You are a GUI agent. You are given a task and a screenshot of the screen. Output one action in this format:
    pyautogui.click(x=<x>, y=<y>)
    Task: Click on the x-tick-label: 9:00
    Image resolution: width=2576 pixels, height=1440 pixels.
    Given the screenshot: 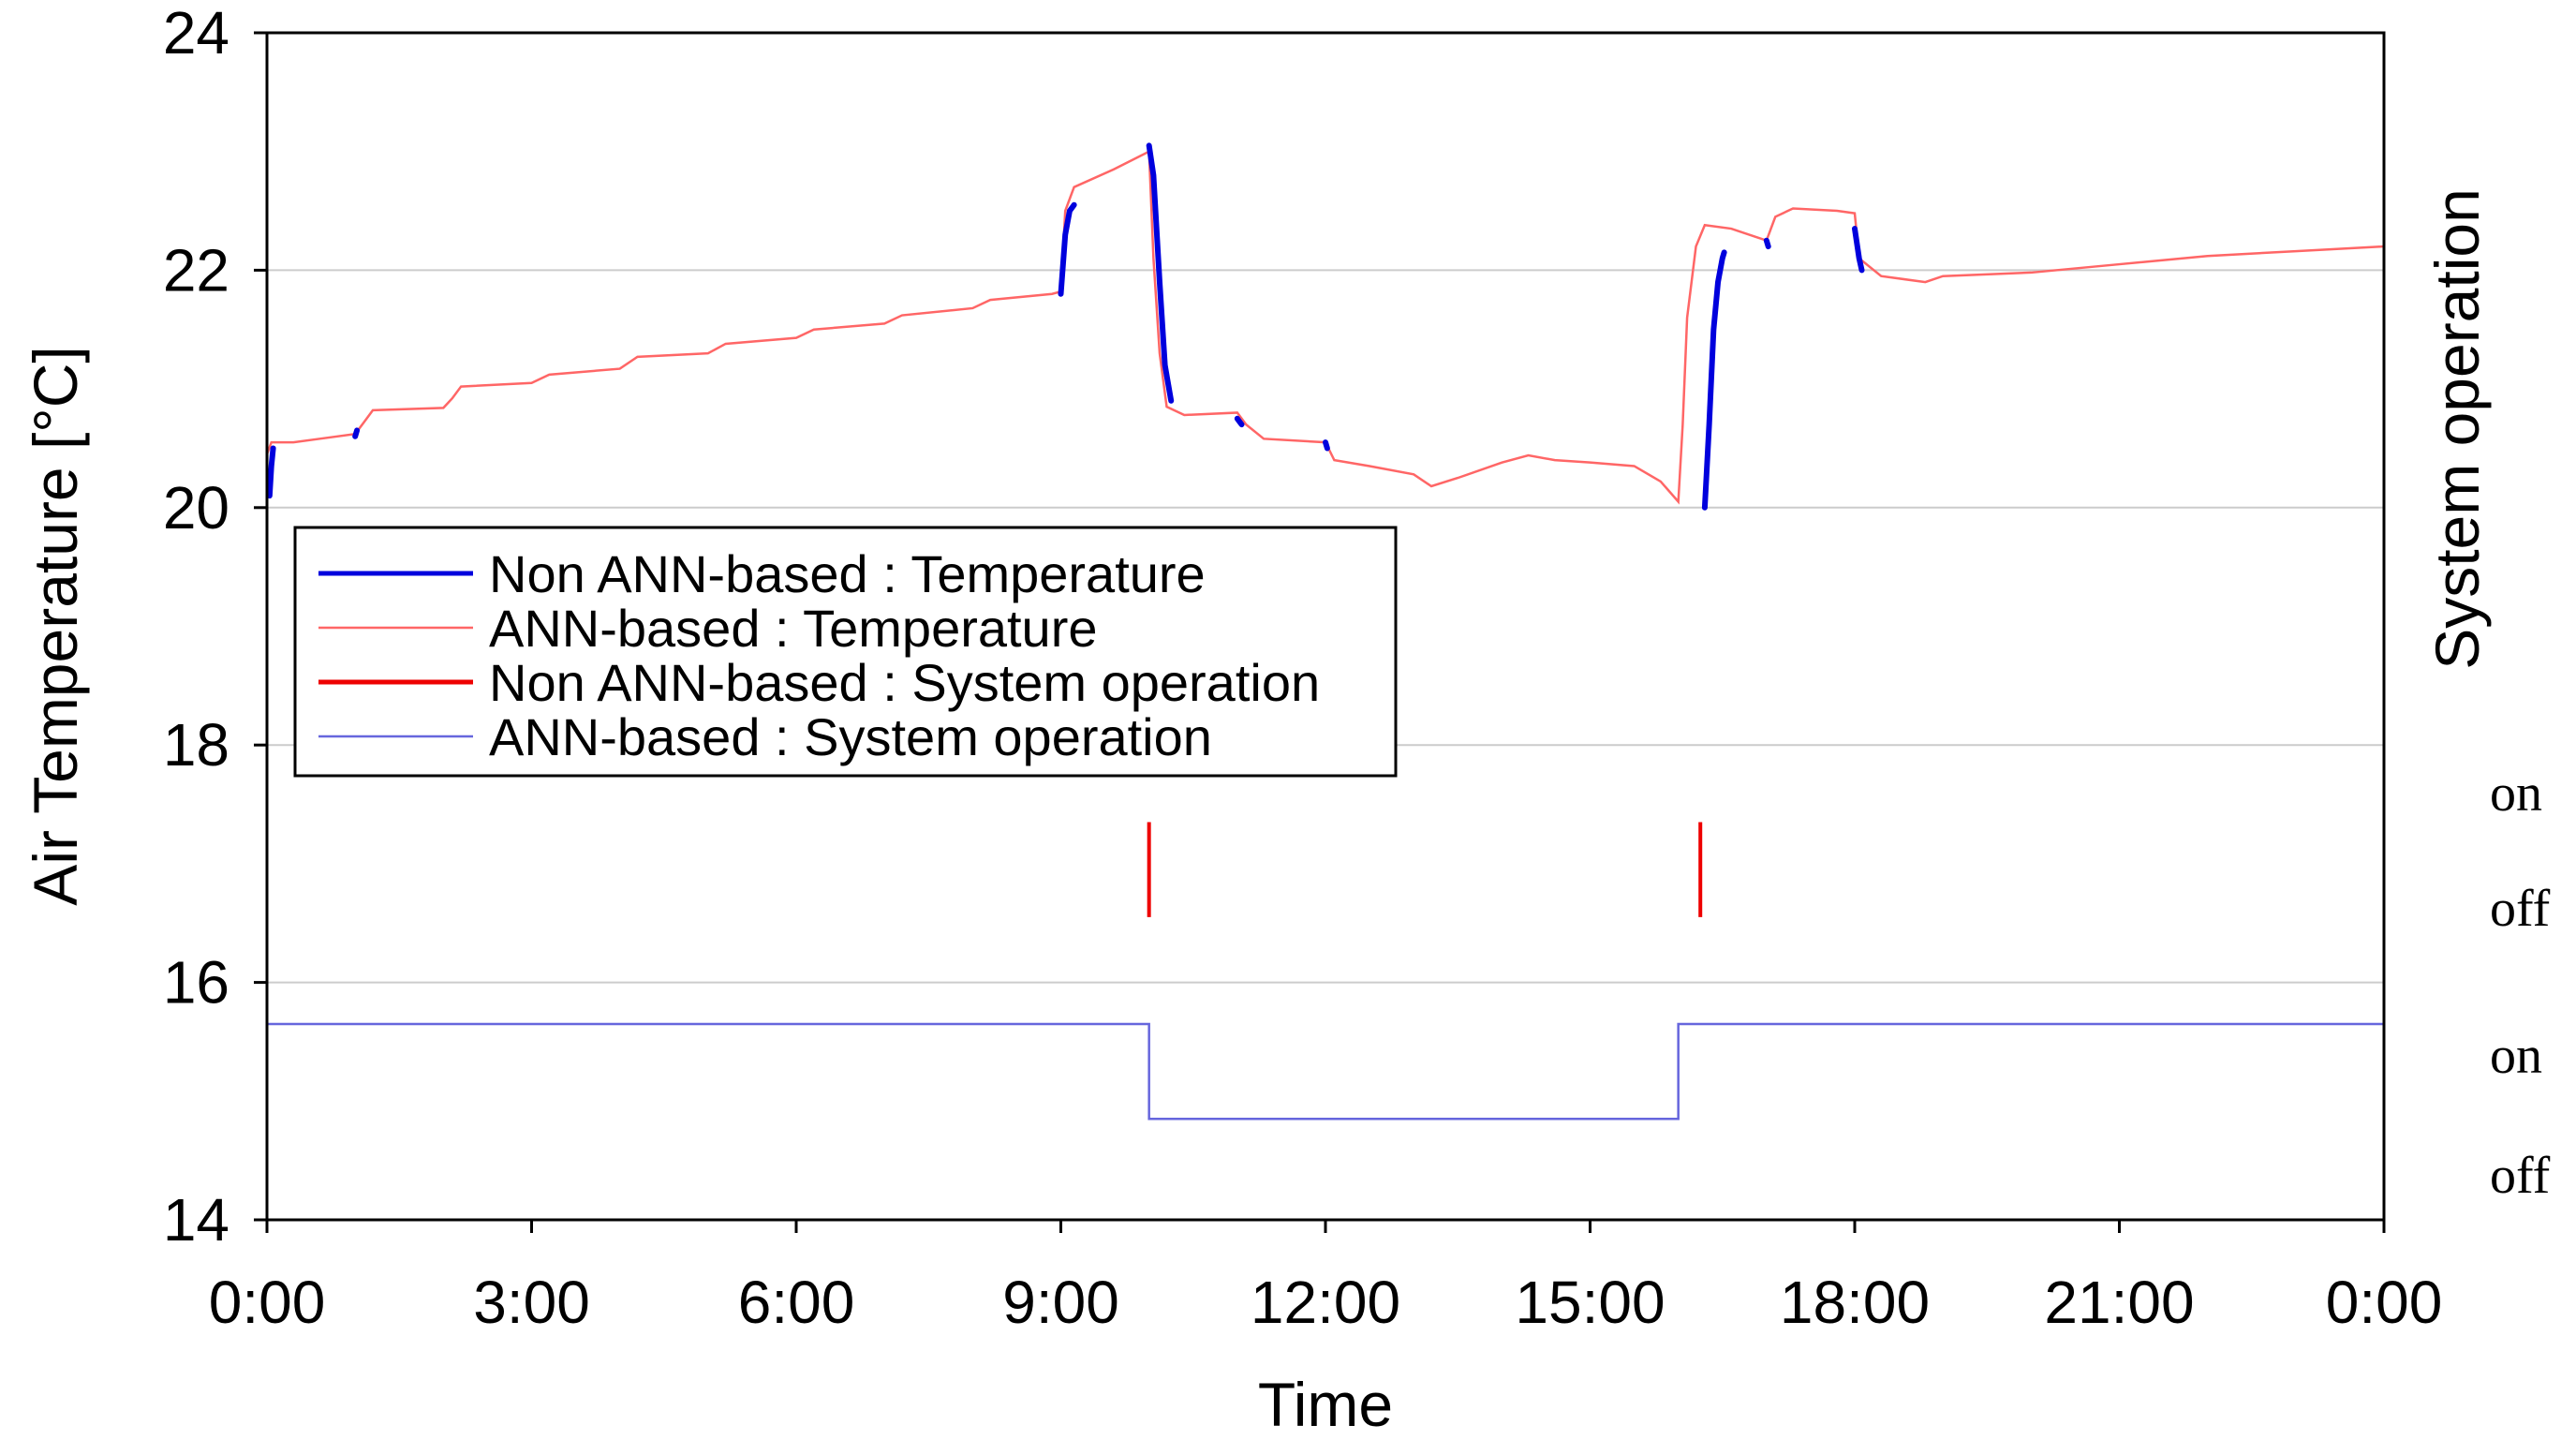 What is the action you would take?
    pyautogui.click(x=1060, y=1302)
    